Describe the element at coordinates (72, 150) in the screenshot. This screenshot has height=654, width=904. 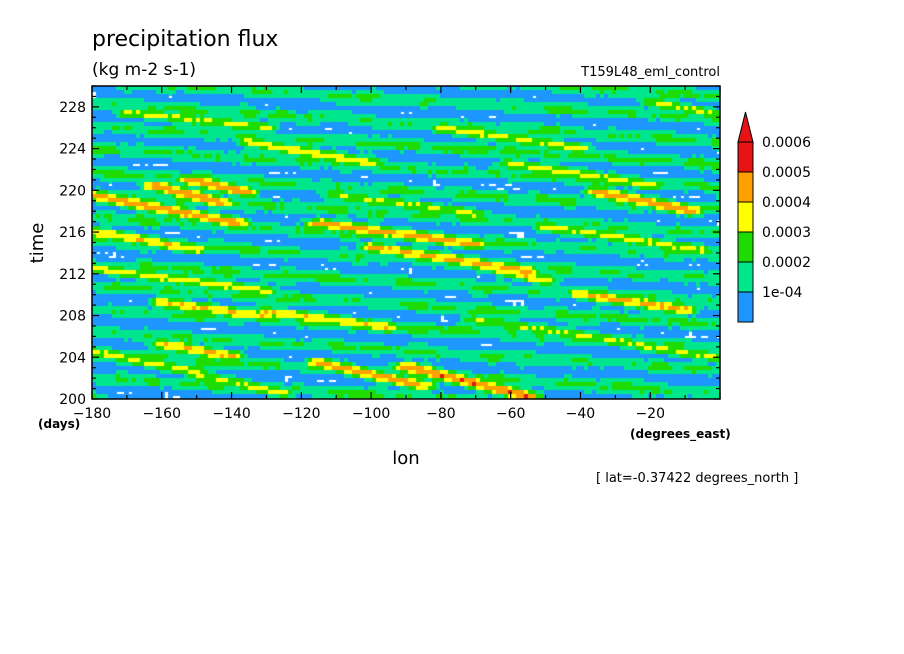
I see `y-tick-label: 224` at that location.